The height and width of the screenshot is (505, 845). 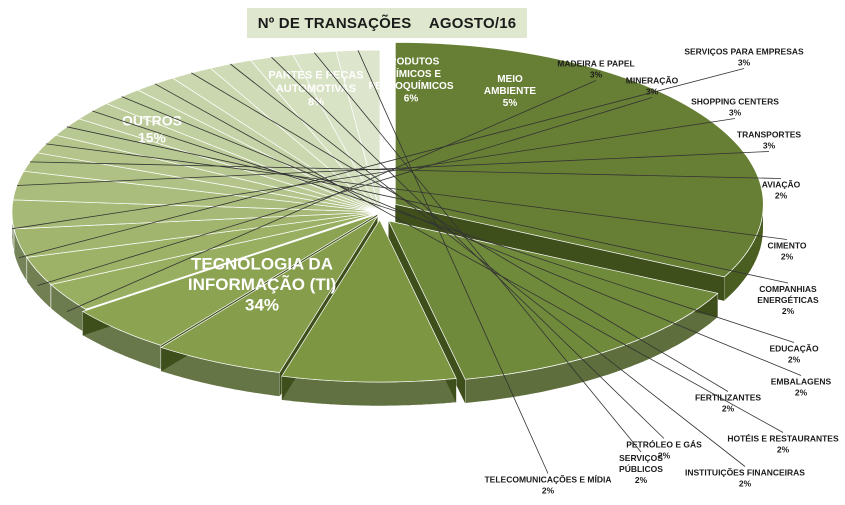 I want to click on slice-label-produtos-quimicos-e-petroquimicos: PETROQUÍMICOS, so click(x=410, y=85).